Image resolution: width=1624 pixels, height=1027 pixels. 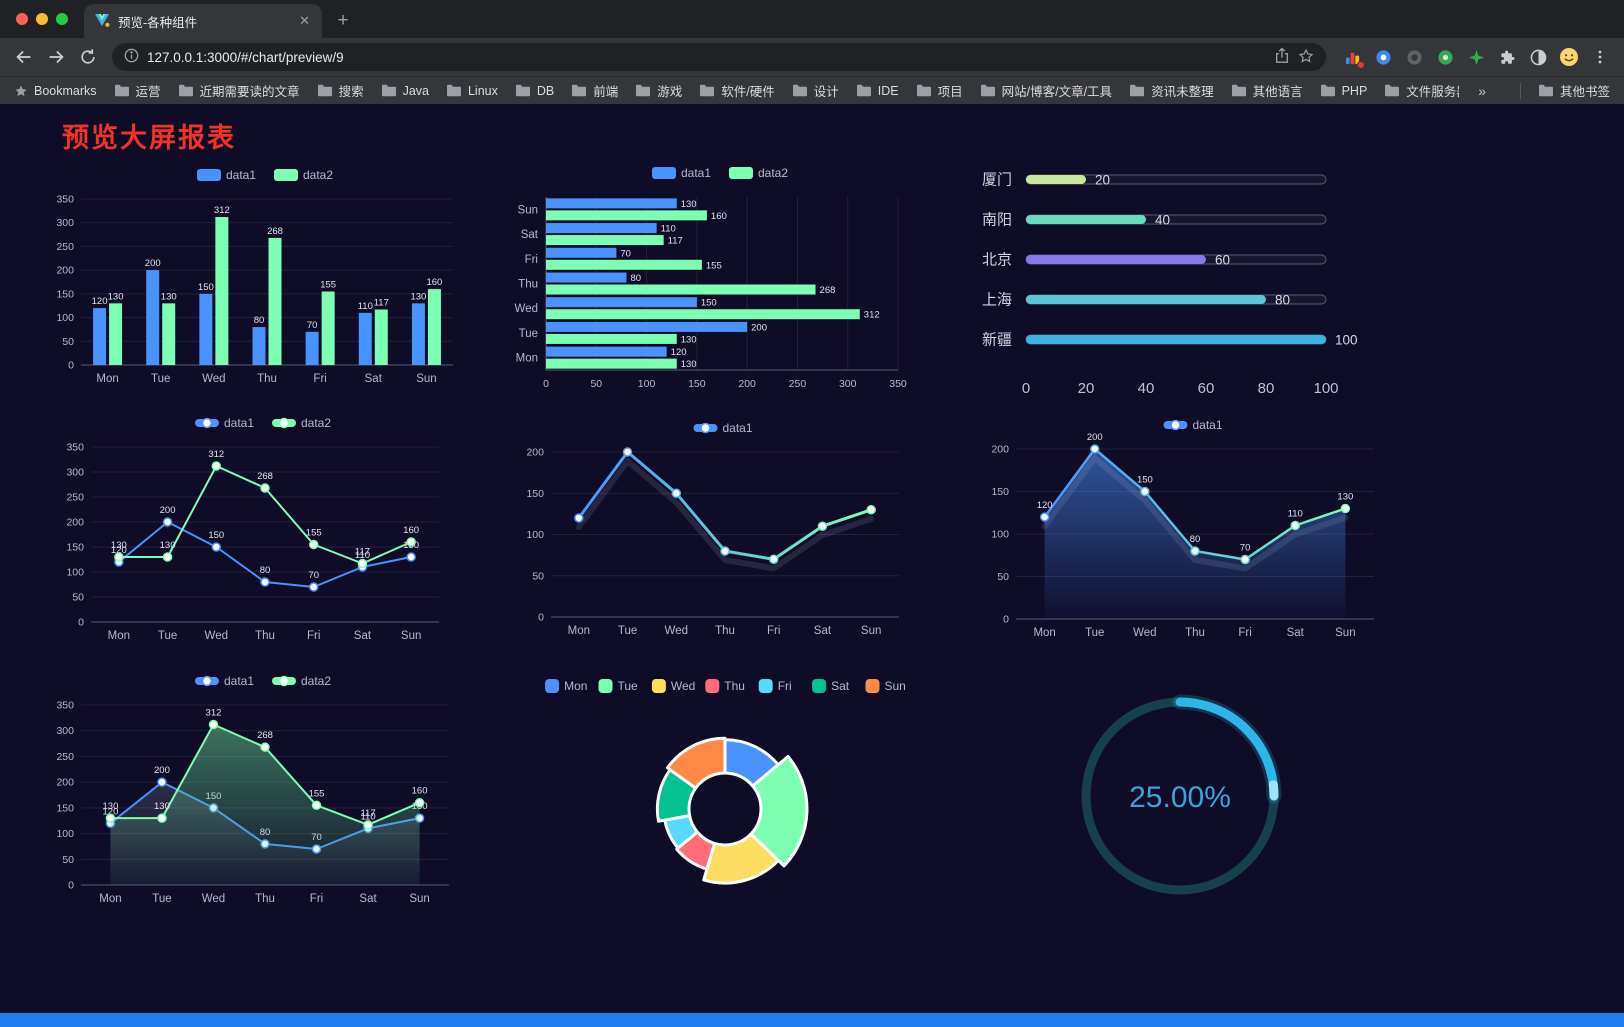 I want to click on bookmark-folder: IDE, so click(x=877, y=91).